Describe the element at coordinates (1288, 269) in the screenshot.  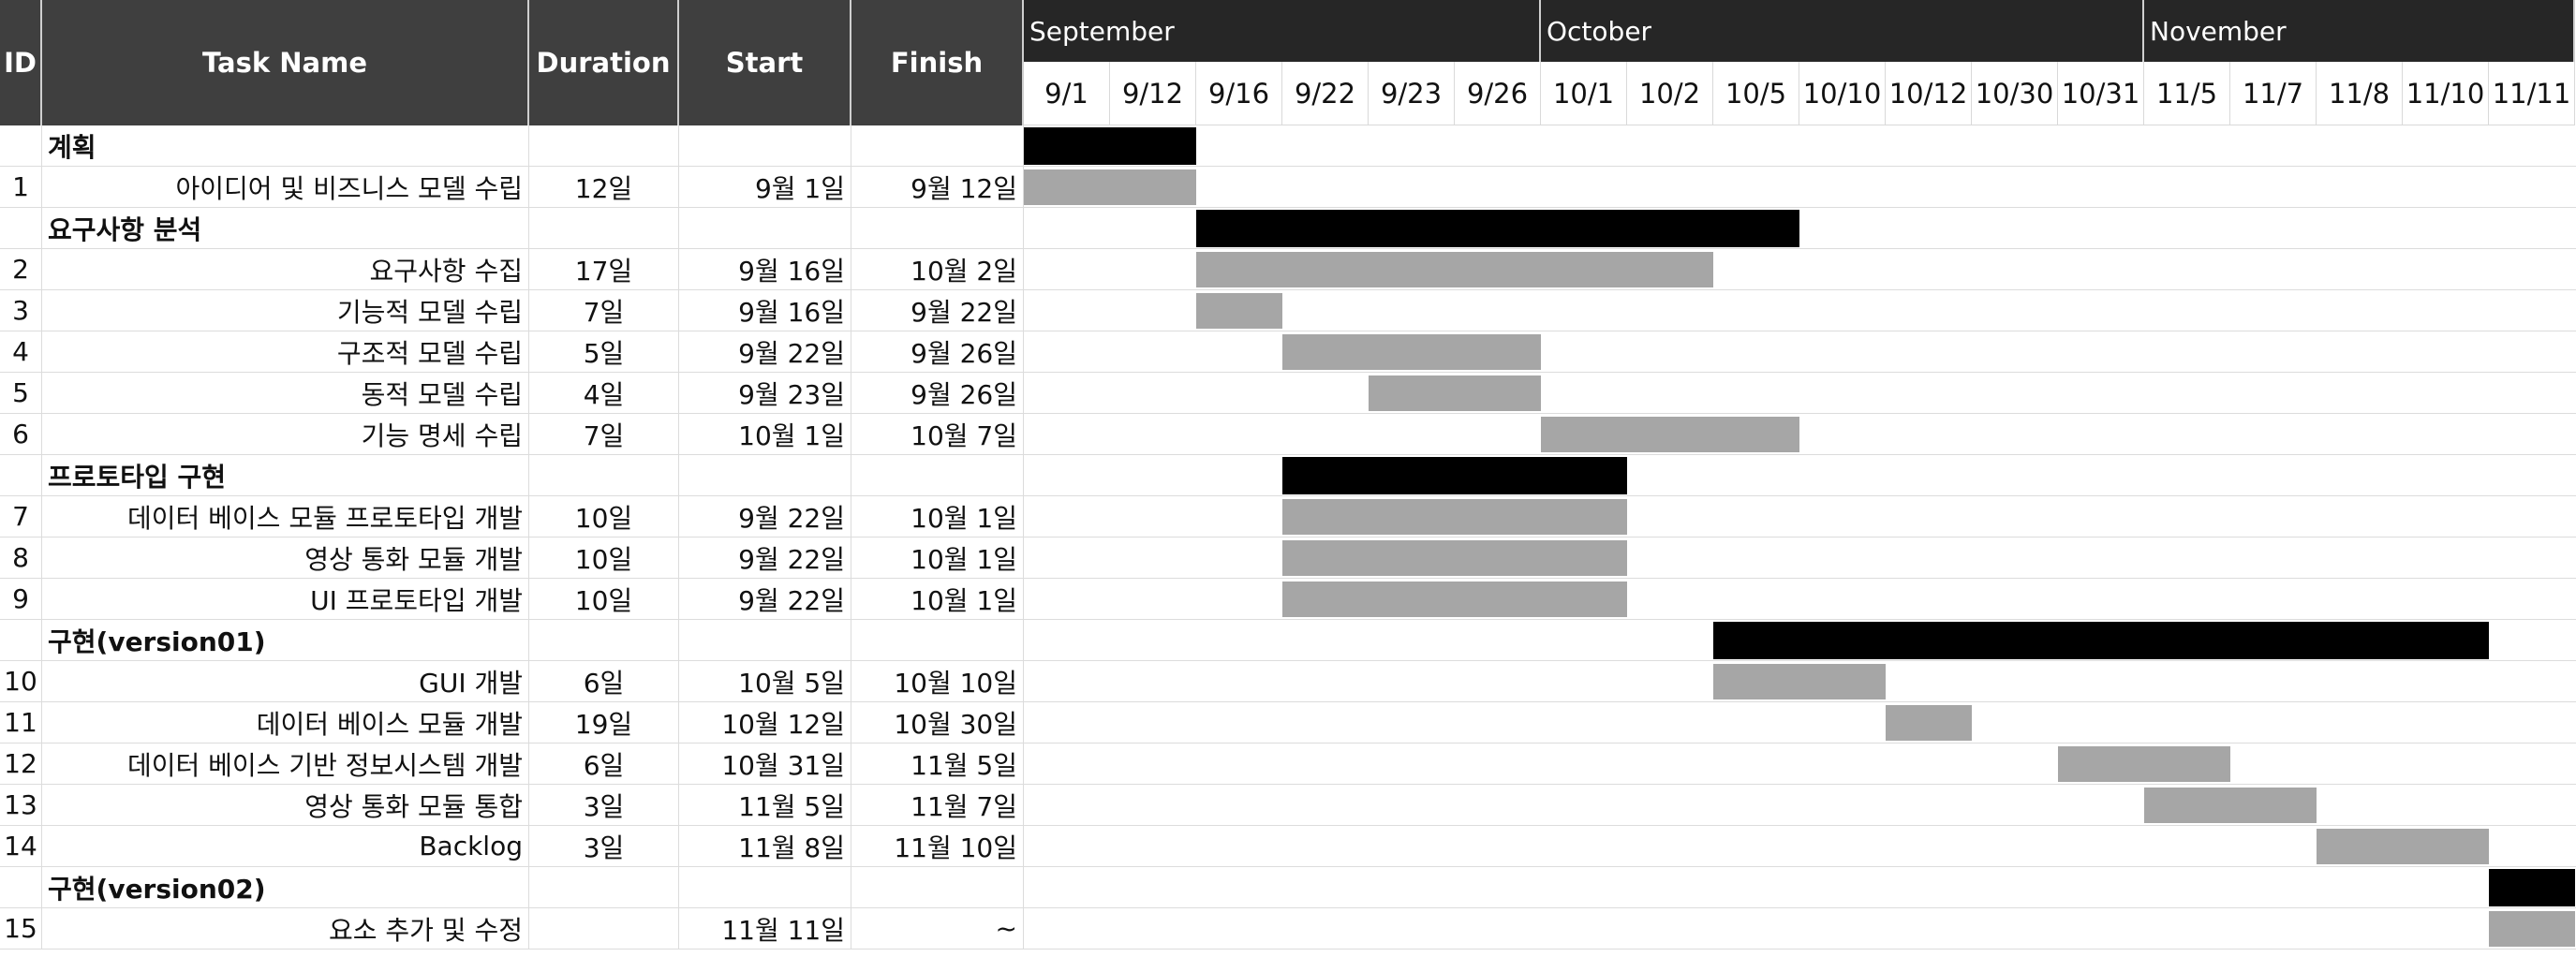
I see `task-row: 2 요구사항 수집 17일 9월 16일 10월 2일` at that location.